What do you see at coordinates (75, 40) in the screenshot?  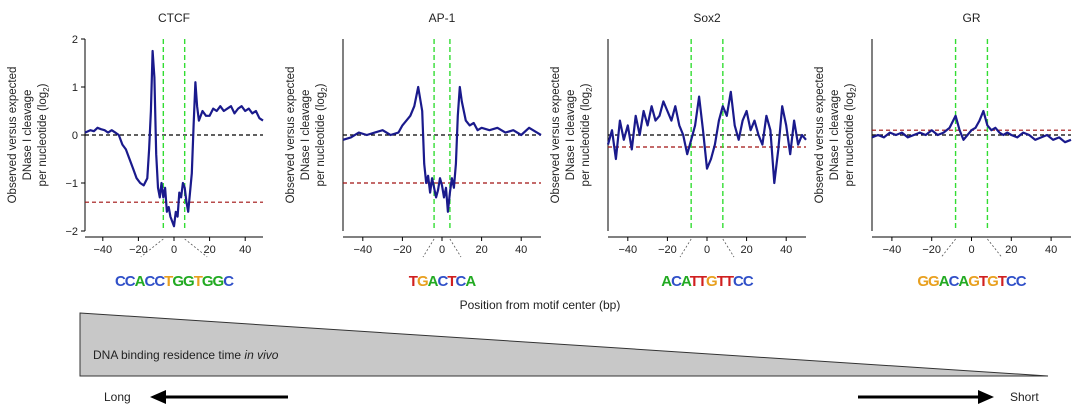 I see `y-tick-label: 2` at bounding box center [75, 40].